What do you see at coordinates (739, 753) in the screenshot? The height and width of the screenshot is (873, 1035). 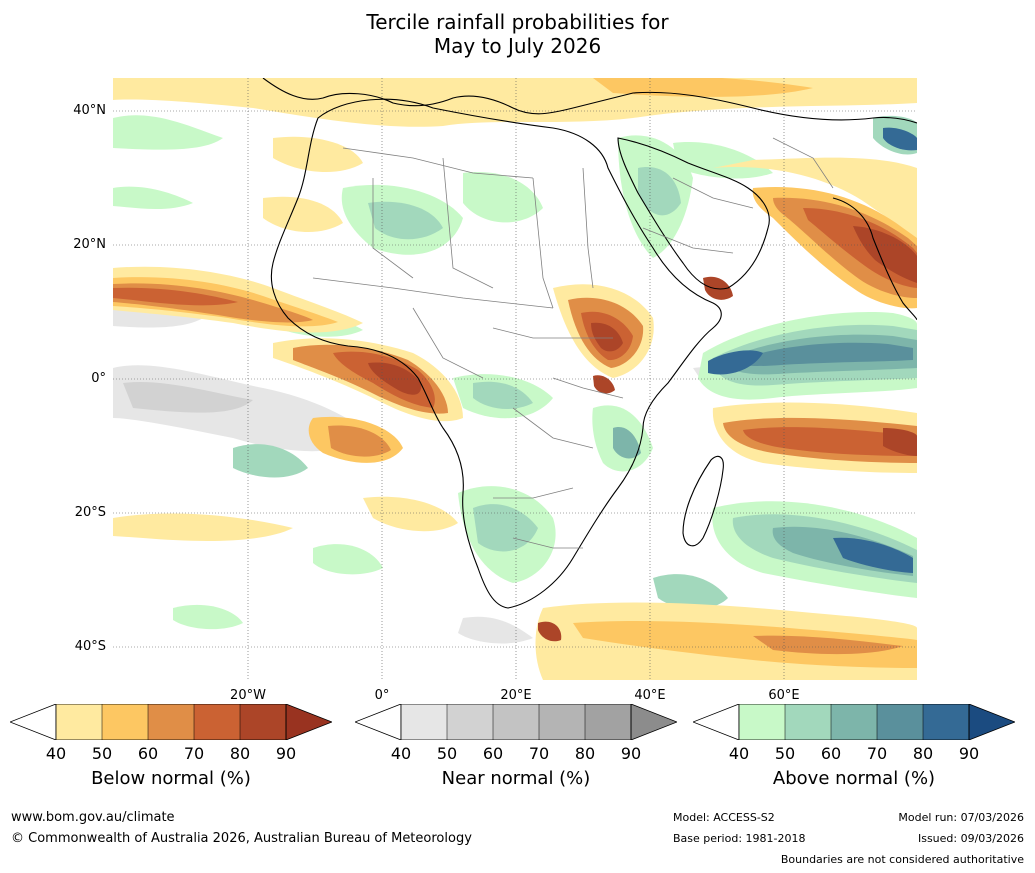 I see `above-tick-40: 40` at bounding box center [739, 753].